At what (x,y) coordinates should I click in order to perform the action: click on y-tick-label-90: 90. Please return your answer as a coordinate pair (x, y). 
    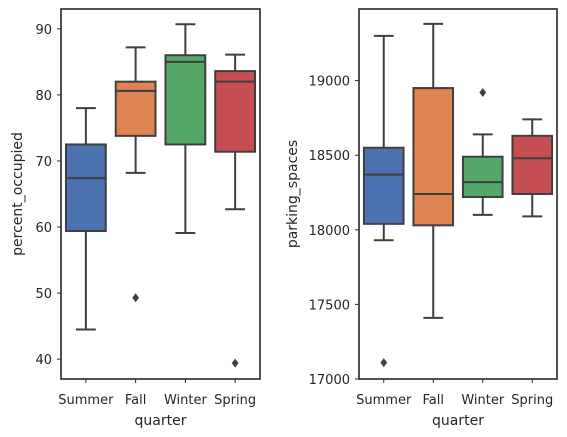
    Looking at the image, I should click on (43, 30).